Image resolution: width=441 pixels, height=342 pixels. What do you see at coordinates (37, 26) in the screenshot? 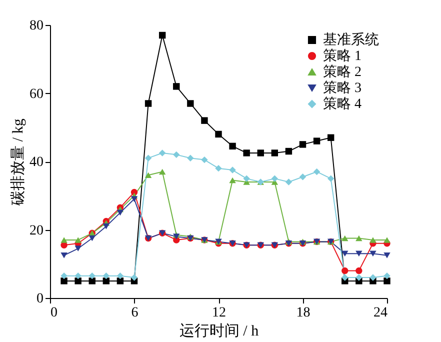
I see `y-tick-label: 80` at bounding box center [37, 26].